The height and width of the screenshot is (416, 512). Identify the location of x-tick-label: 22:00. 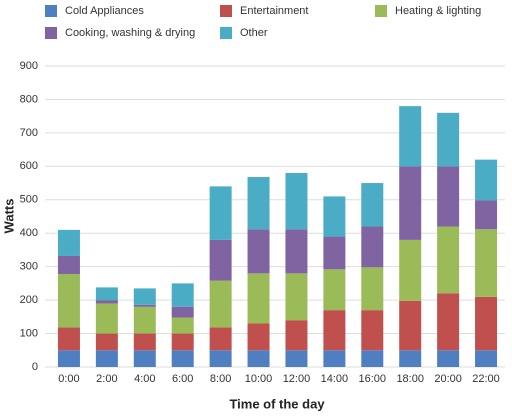
(486, 379).